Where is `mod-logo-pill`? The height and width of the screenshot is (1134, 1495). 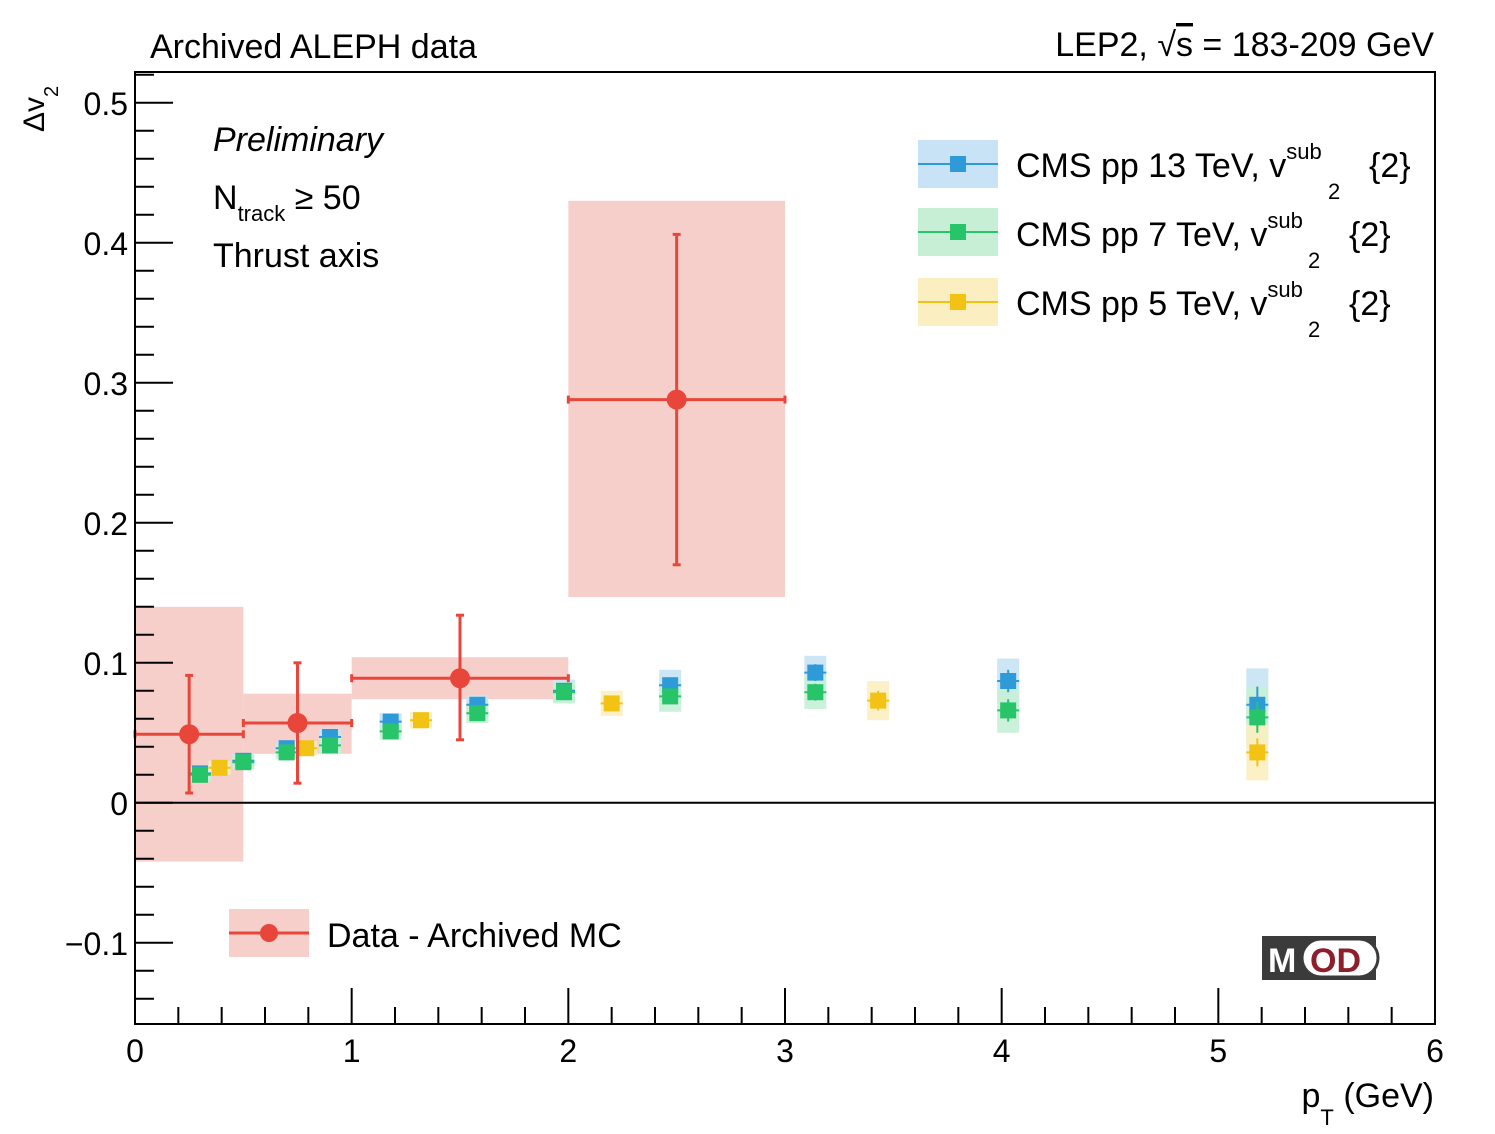
mod-logo-pill is located at coordinates (1340, 958).